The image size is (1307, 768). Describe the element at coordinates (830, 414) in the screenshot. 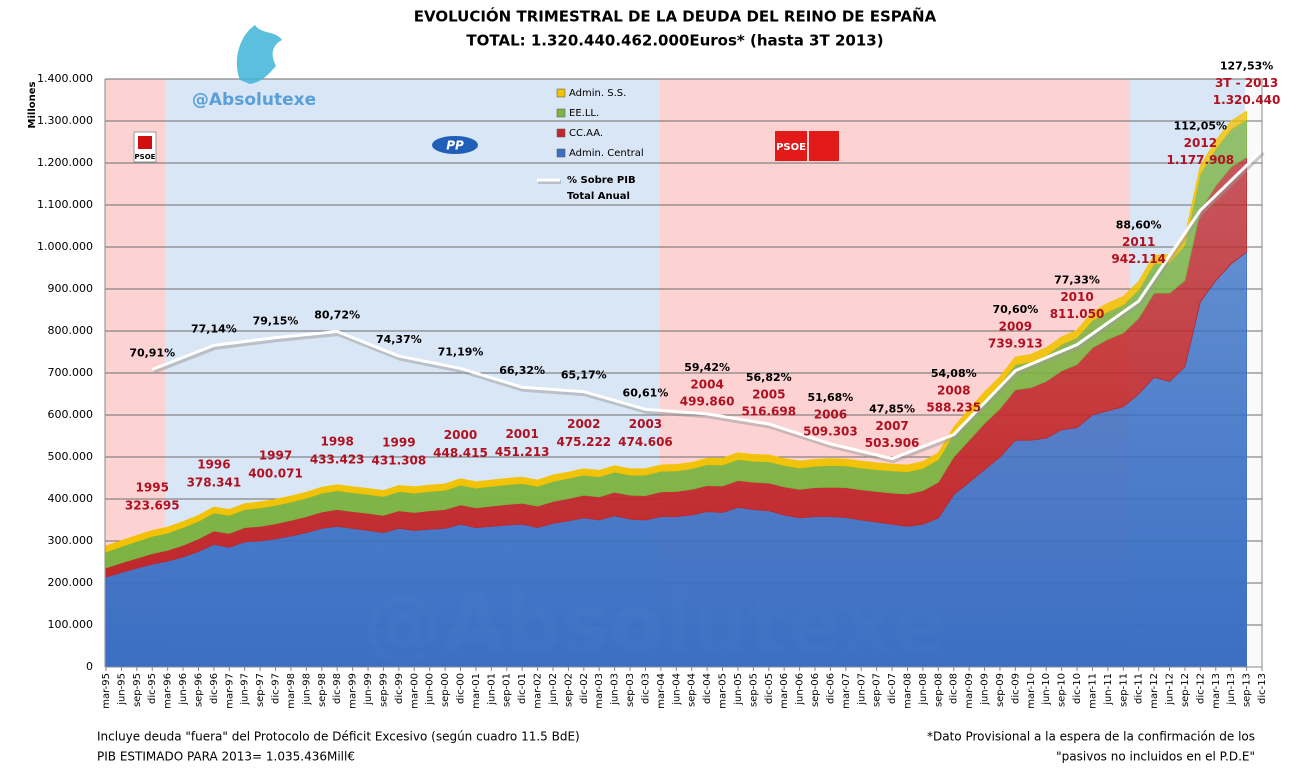

I see `year-label: 2006` at that location.